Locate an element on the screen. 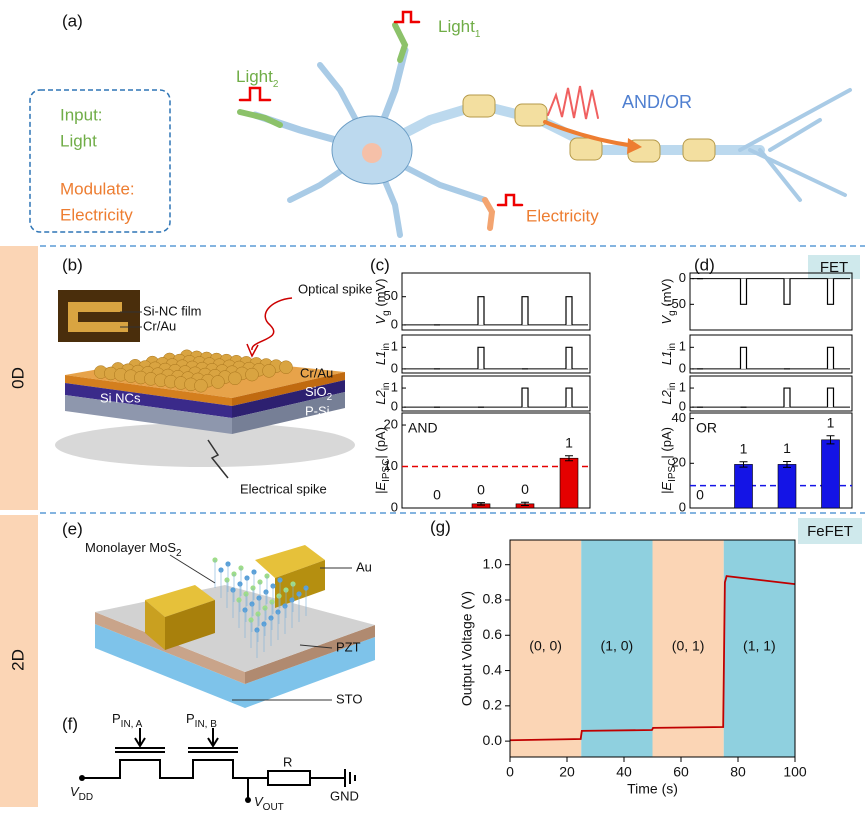  substrate-label: STO is located at coordinates (349, 698).